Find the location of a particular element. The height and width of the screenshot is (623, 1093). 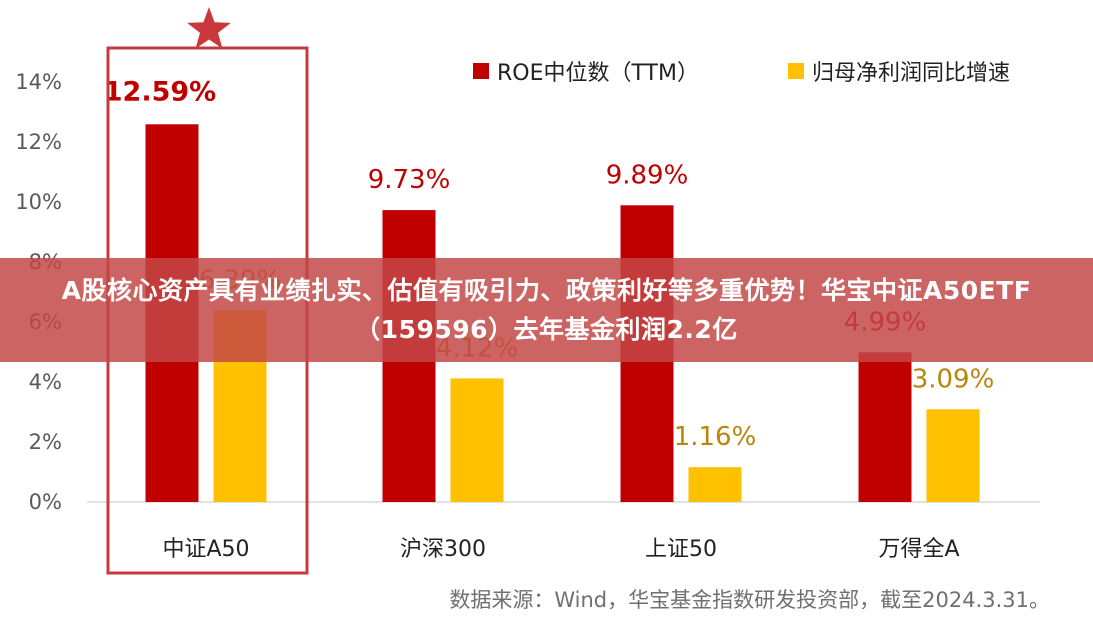

y-tick-label: 10% is located at coordinates (38, 202).